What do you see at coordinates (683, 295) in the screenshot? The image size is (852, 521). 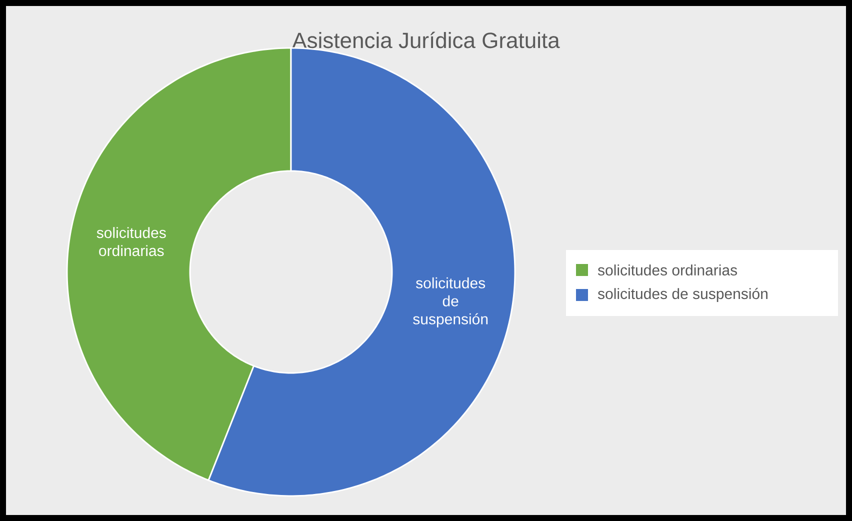 I see `legend-label: solicitudes de suspensión` at bounding box center [683, 295].